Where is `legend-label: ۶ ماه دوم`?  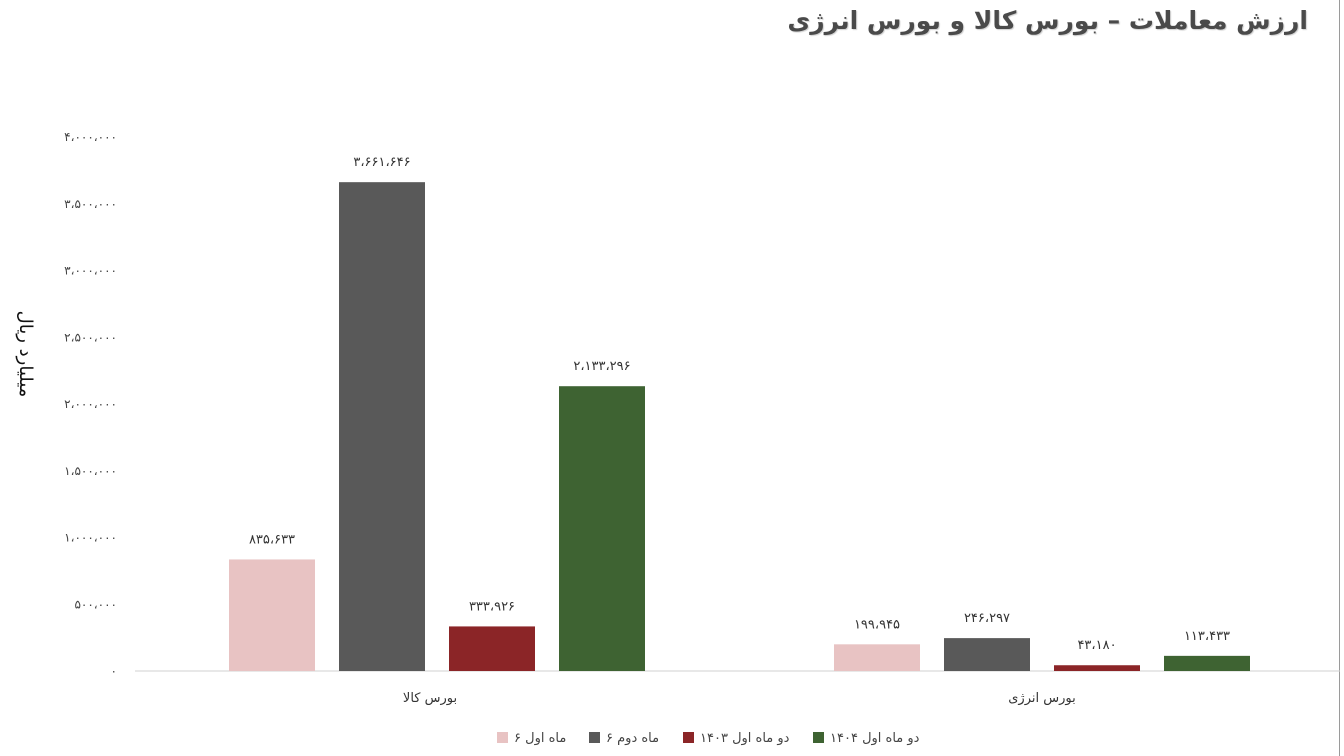 legend-label: ۶ ماه دوم is located at coordinates (632, 738).